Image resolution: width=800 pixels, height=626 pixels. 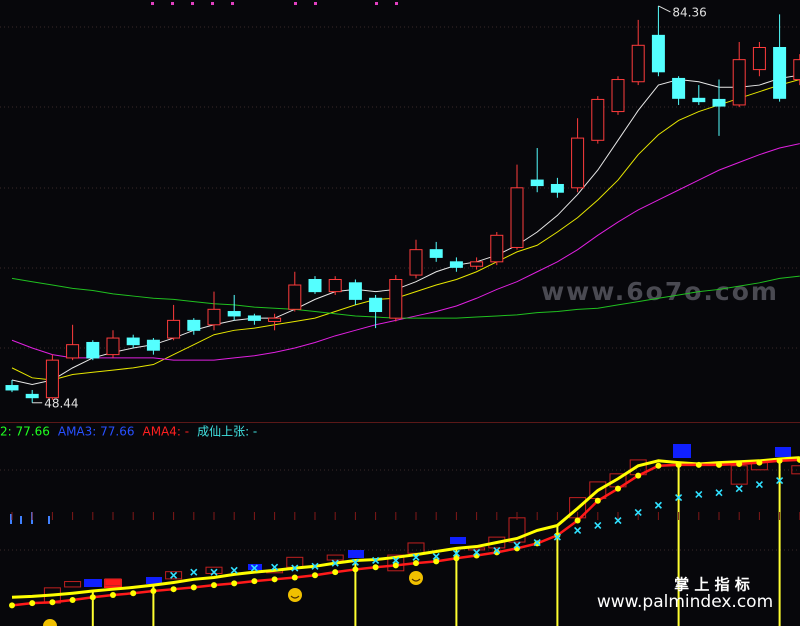 I want to click on annotation-arrow, so click(x=664, y=9).